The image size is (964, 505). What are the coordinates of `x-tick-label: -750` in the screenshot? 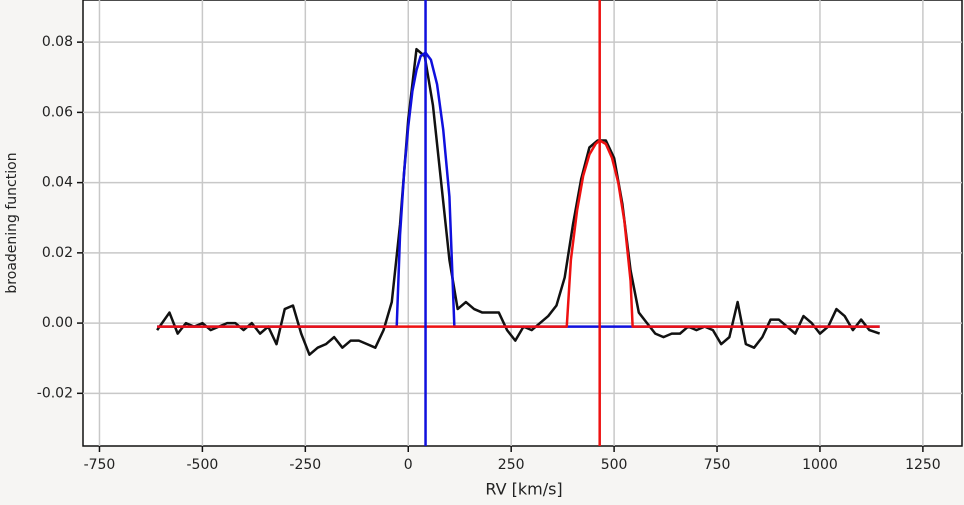 It's located at (100, 465).